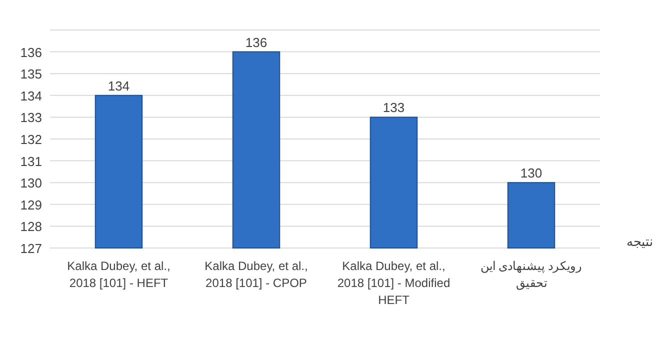  Describe the element at coordinates (394, 283) in the screenshot. I see `x-tick-label: Kalka Dubey, et al., 2018 [101] - Modified HEFT` at that location.